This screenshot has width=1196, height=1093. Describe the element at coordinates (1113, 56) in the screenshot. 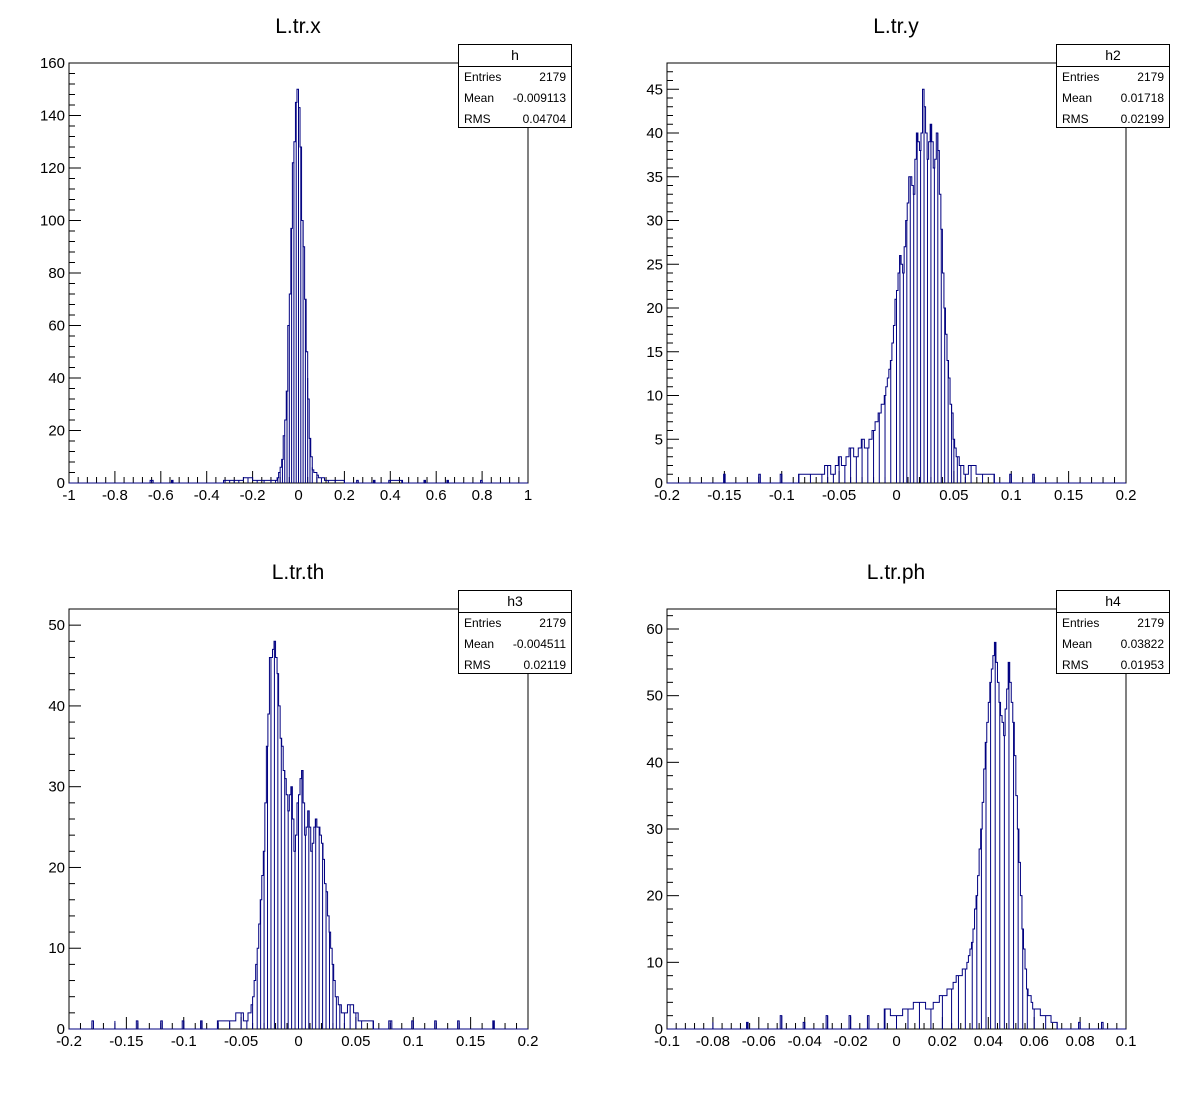

I see `stats-hist-name: h2` at that location.